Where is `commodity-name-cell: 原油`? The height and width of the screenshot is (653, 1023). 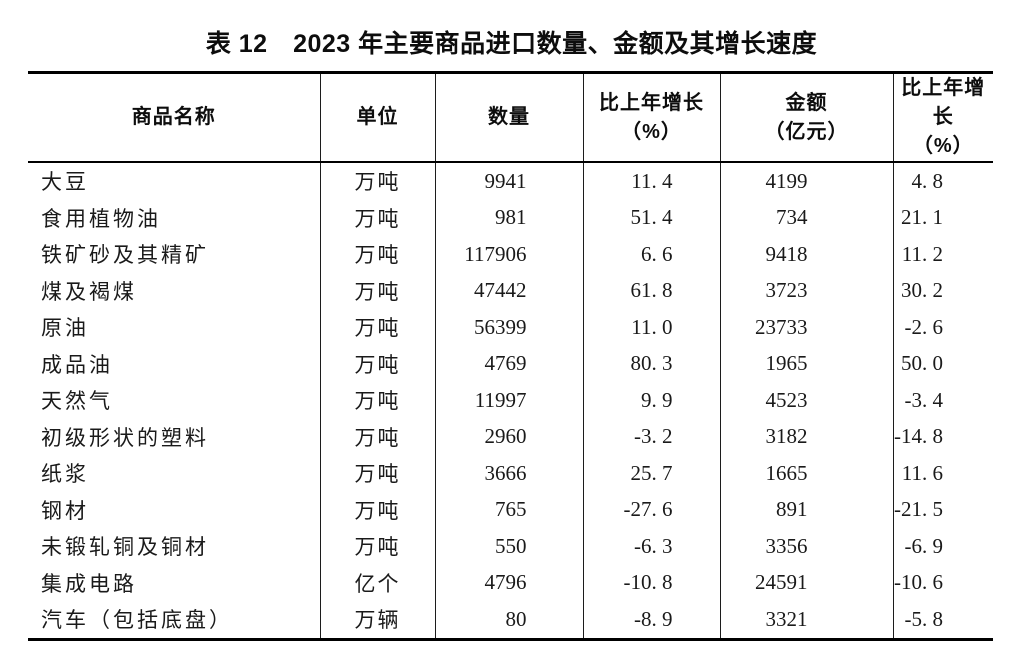 commodity-name-cell: 原油 is located at coordinates (65, 328).